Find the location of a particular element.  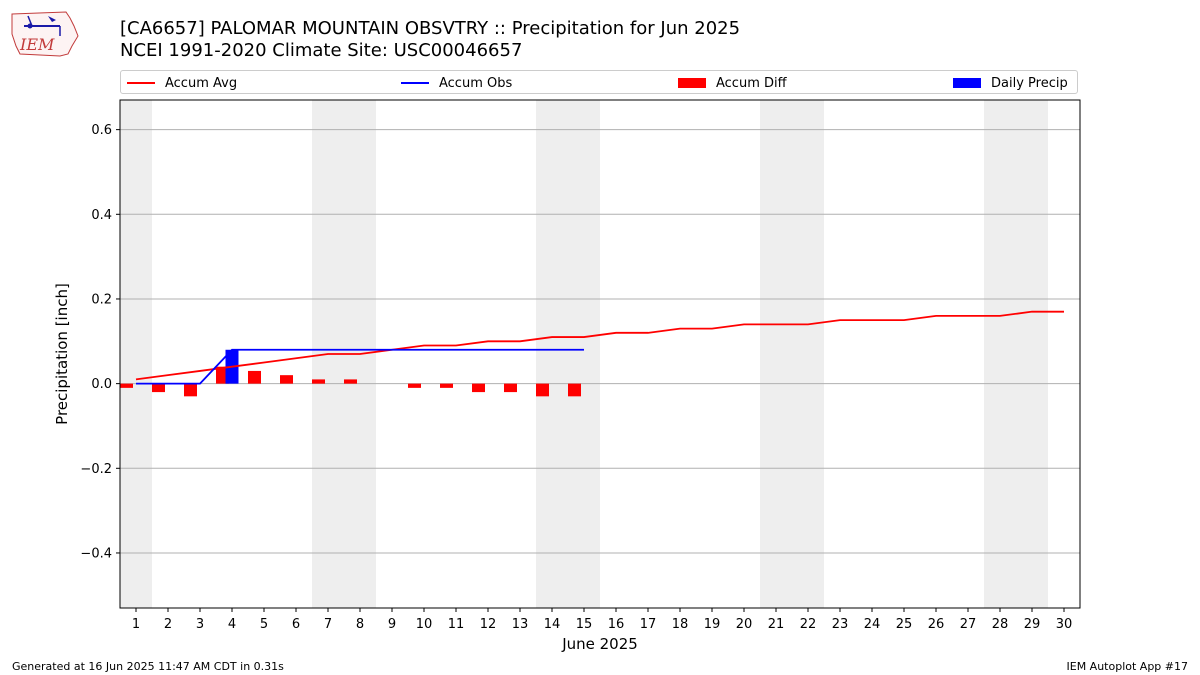

legend-item-accum-avg: Accum Avg is located at coordinates (182, 83).